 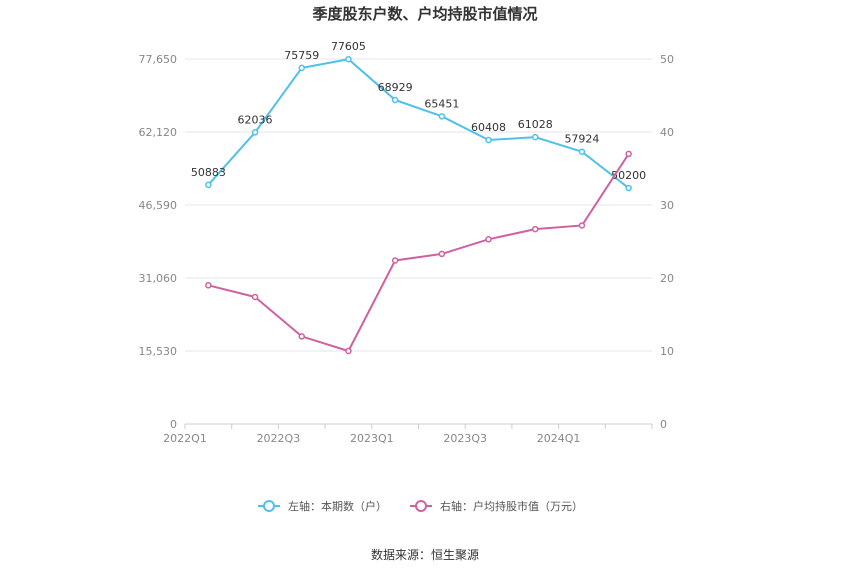 I want to click on x-tick-label: 2024Q1, so click(x=559, y=438).